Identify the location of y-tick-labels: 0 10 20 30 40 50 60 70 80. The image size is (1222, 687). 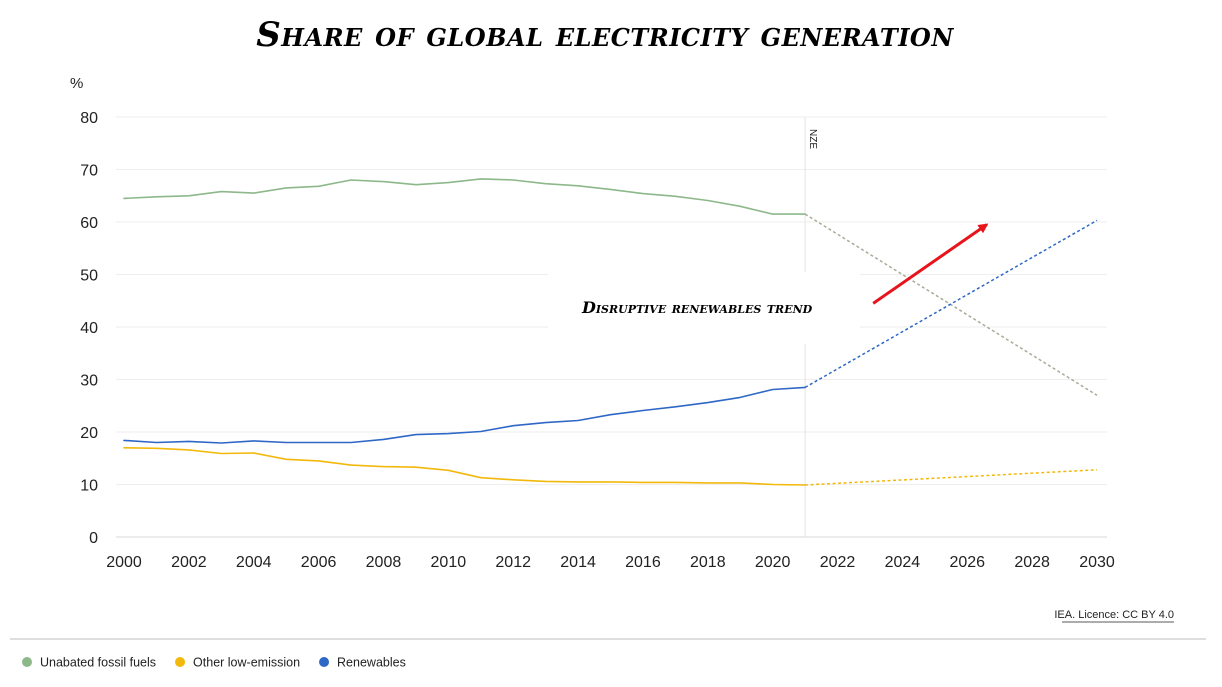
(89, 328).